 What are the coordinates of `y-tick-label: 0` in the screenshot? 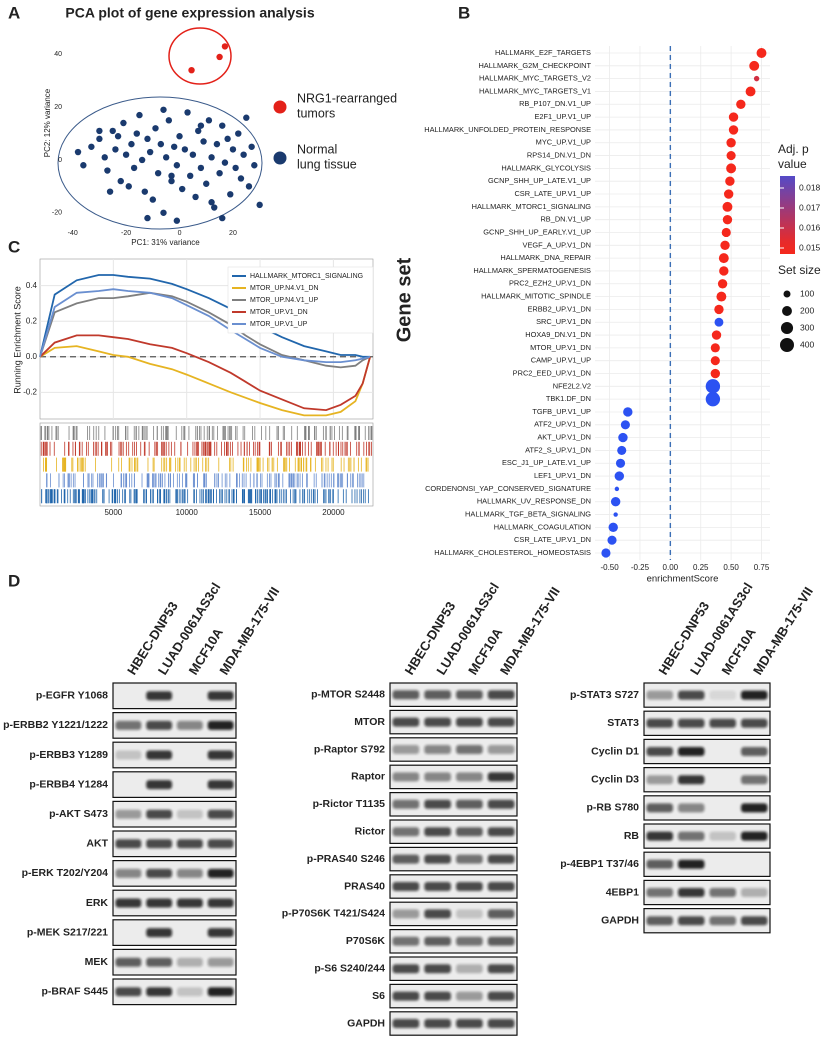 It's located at (60, 160).